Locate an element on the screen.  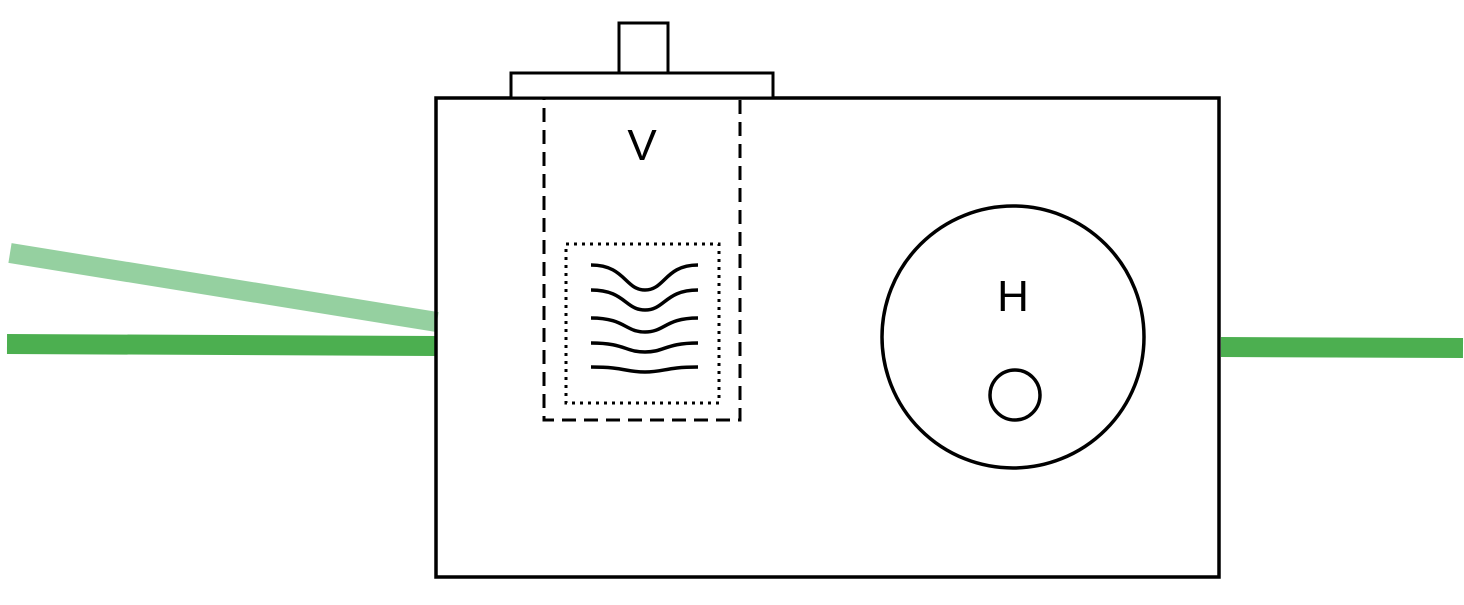
wave-lines-icon is located at coordinates (644, 318).